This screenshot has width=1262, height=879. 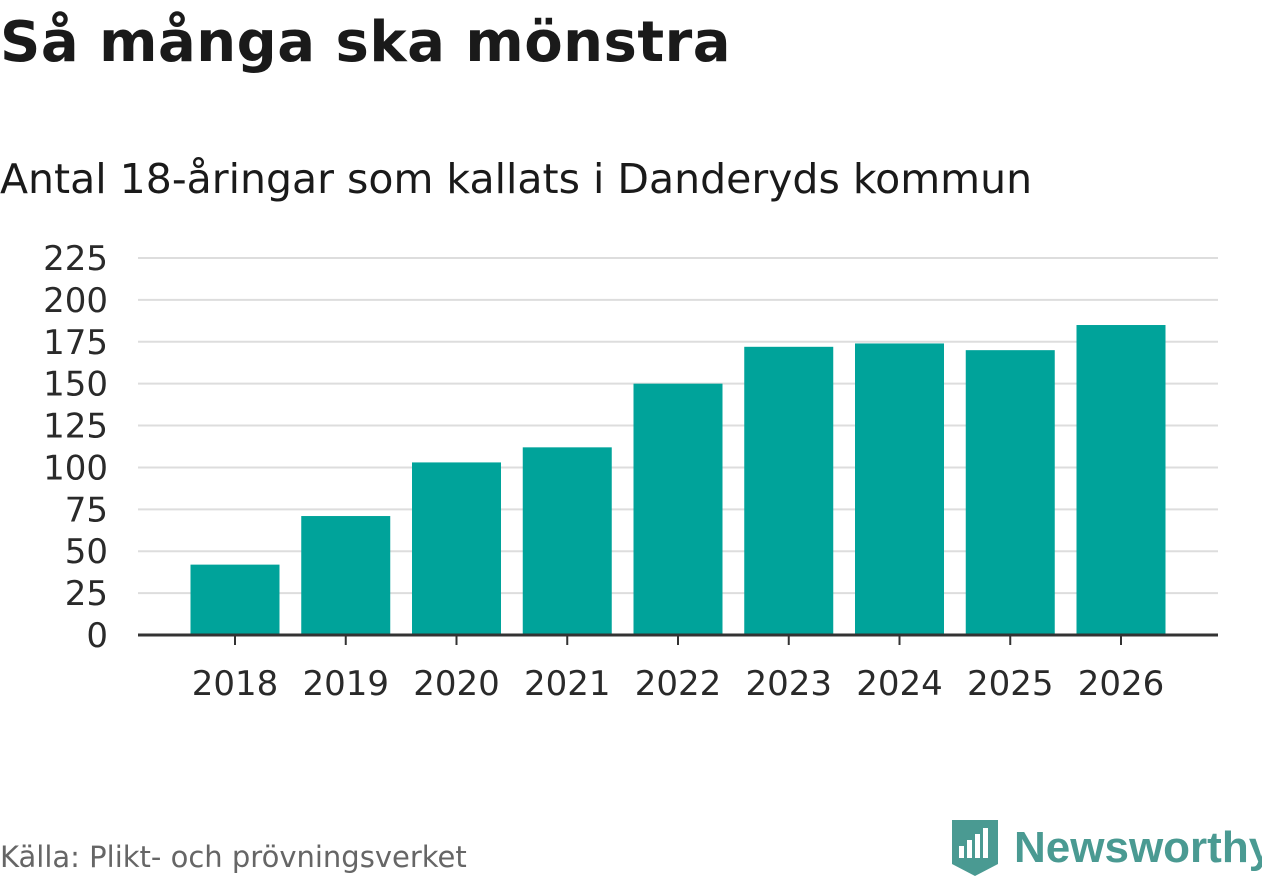 I want to click on bar-2021, so click(x=567, y=541).